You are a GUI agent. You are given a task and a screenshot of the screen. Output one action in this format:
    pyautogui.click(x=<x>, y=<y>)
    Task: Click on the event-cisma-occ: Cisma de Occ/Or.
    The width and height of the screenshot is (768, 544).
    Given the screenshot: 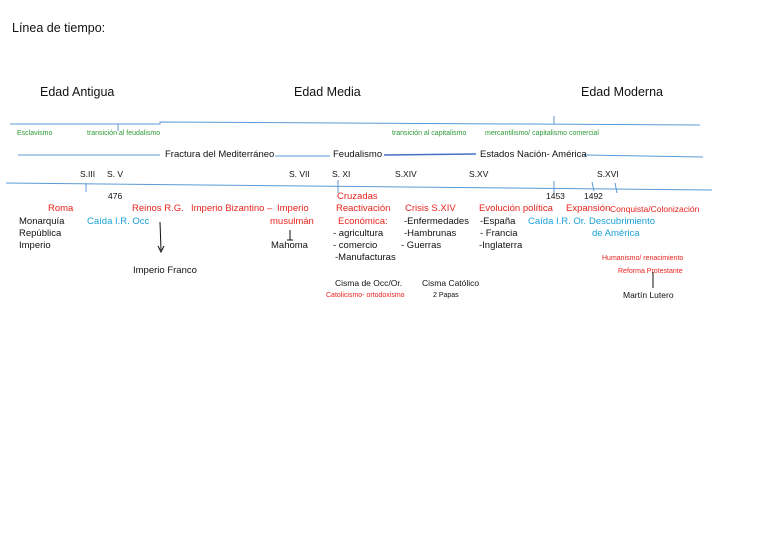 What is the action you would take?
    pyautogui.click(x=369, y=283)
    